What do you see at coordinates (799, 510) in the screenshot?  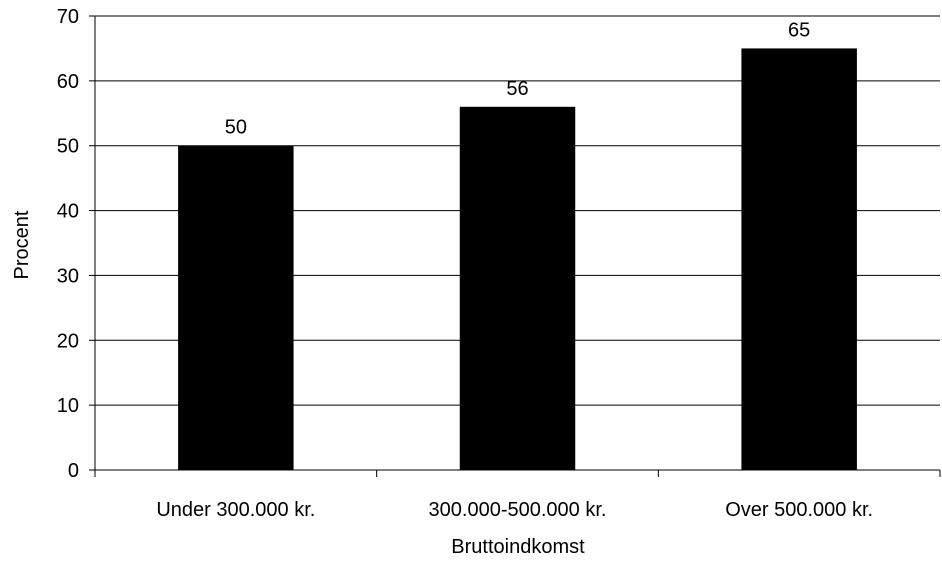 I see `x-tick-label: Over 500.000 kr.` at bounding box center [799, 510].